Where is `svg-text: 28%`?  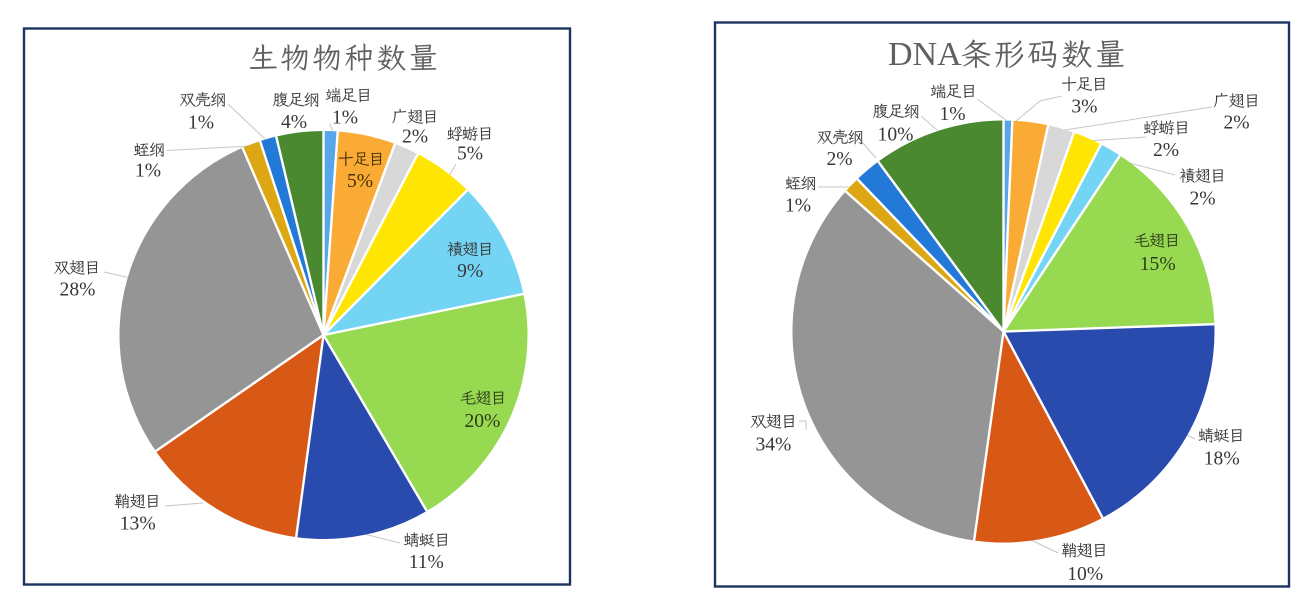 svg-text: 28% is located at coordinates (78, 290).